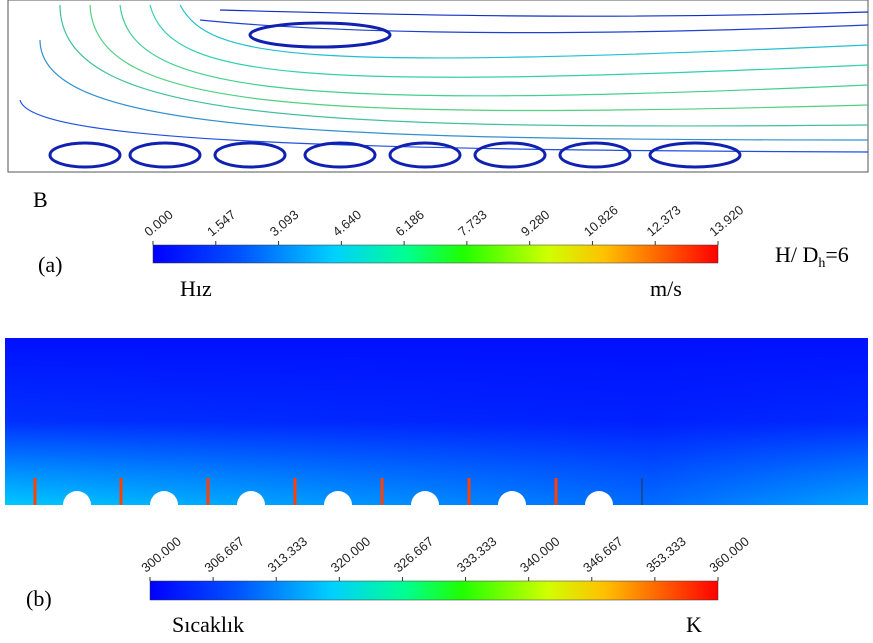  I want to click on colorbar-unit: m/s, so click(666, 288).